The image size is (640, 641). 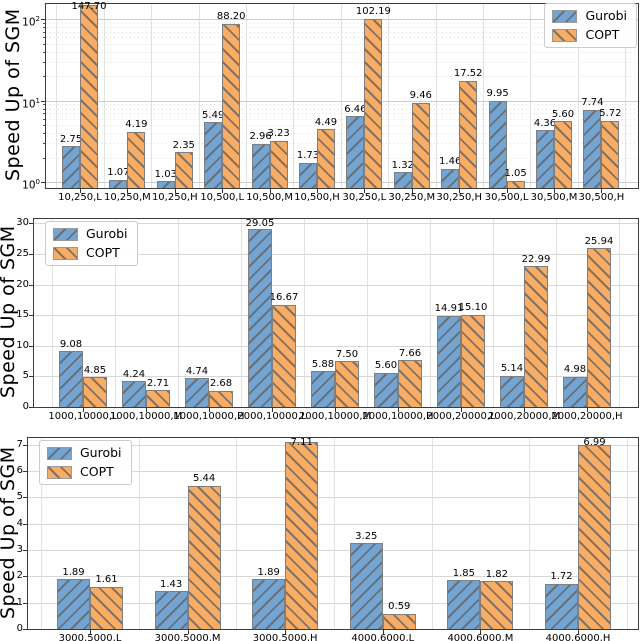 What do you see at coordinates (222, 197) in the screenshot?
I see `x-tick-label: 10,500,L` at bounding box center [222, 197].